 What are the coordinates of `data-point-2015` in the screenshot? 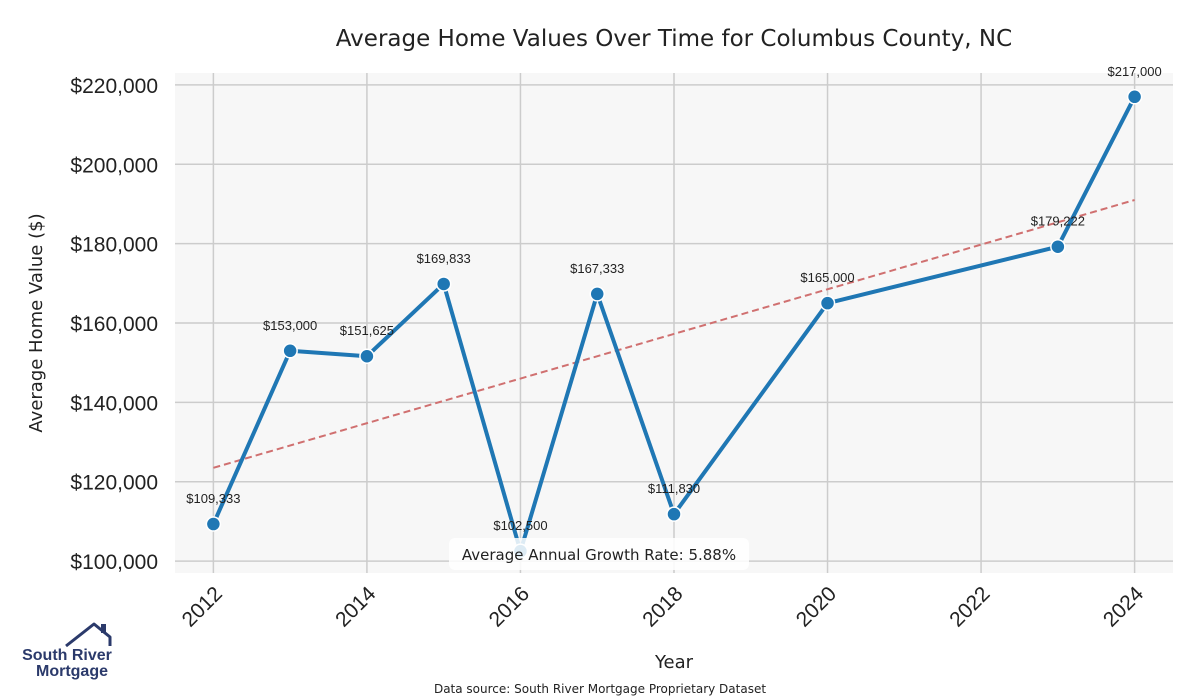 It's located at (443, 284).